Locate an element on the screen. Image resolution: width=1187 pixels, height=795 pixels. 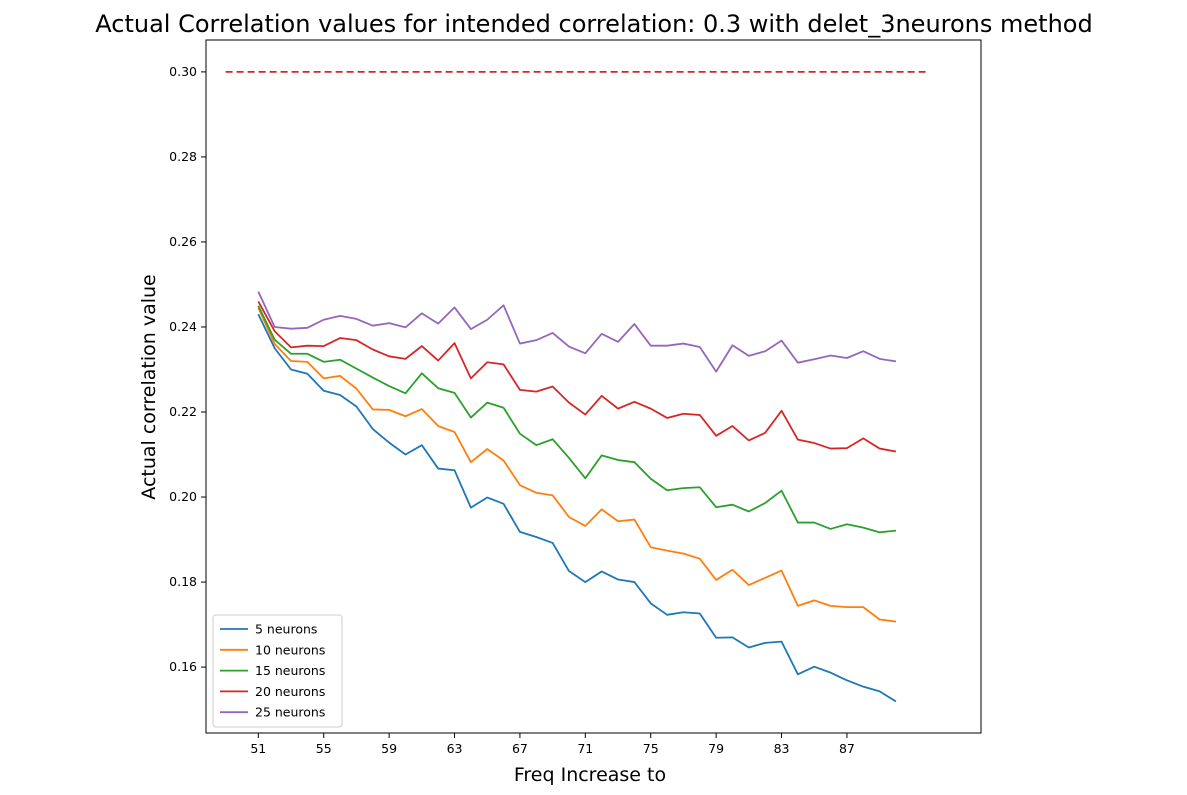
y-tick-label: 0.28 is located at coordinates (183, 156).